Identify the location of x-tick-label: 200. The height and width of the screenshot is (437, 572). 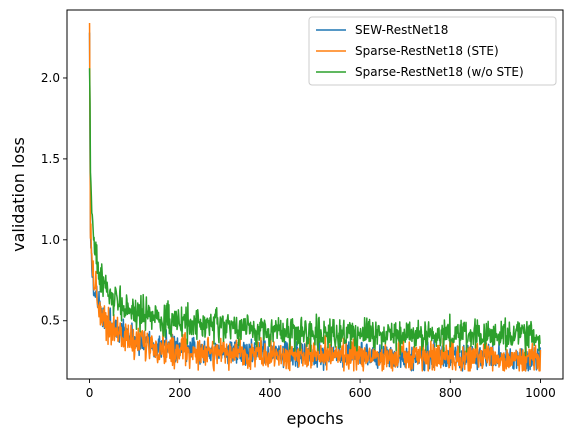
(179, 393).